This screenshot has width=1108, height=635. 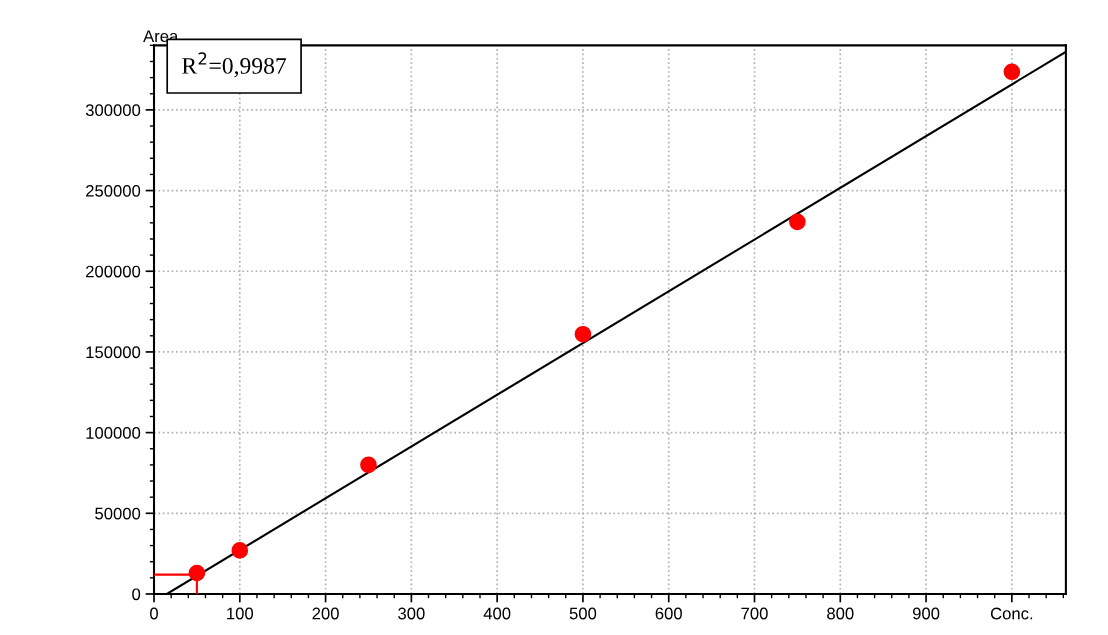 I want to click on x-tick-label: 800, so click(x=840, y=613).